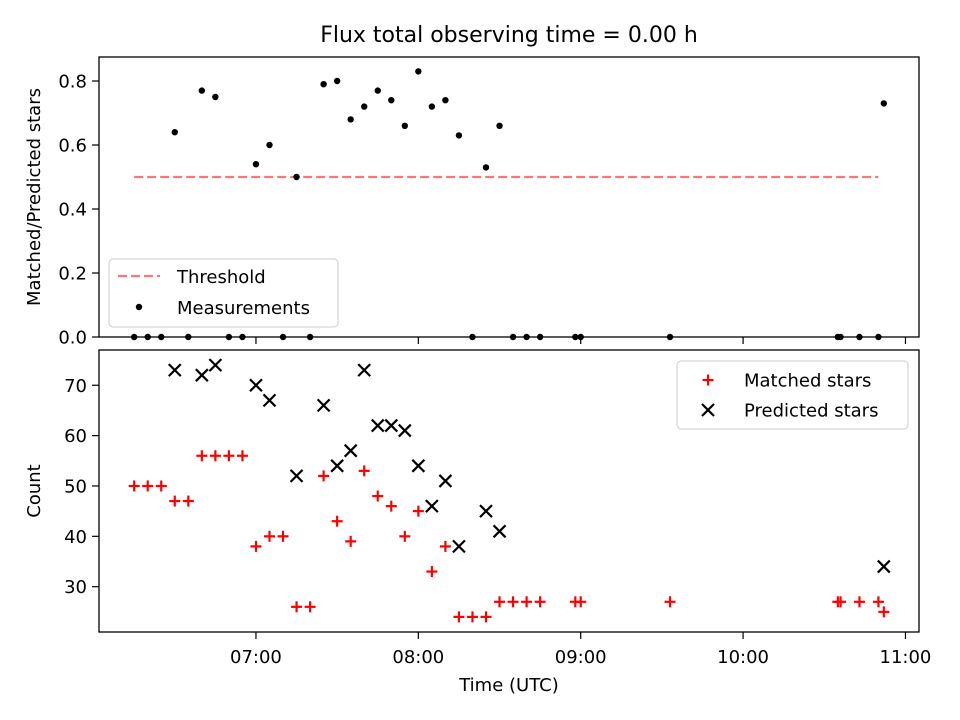 Image resolution: width=960 pixels, height=720 pixels. What do you see at coordinates (72, 210) in the screenshot?
I see `y-tick-label: 0.4` at bounding box center [72, 210].